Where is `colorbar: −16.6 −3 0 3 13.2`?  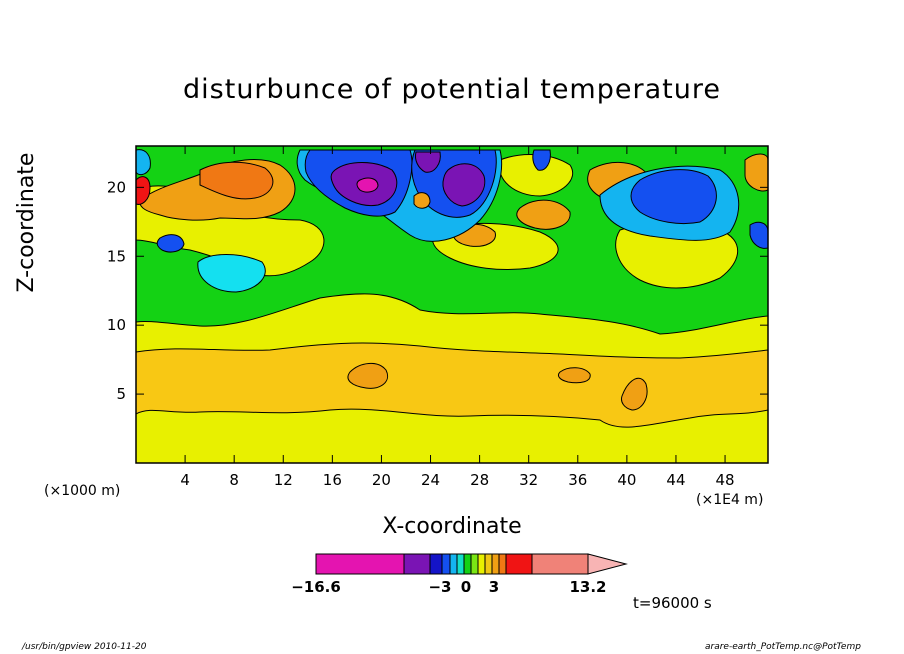 colorbar: −16.6 −3 0 3 13.2 is located at coordinates (459, 574).